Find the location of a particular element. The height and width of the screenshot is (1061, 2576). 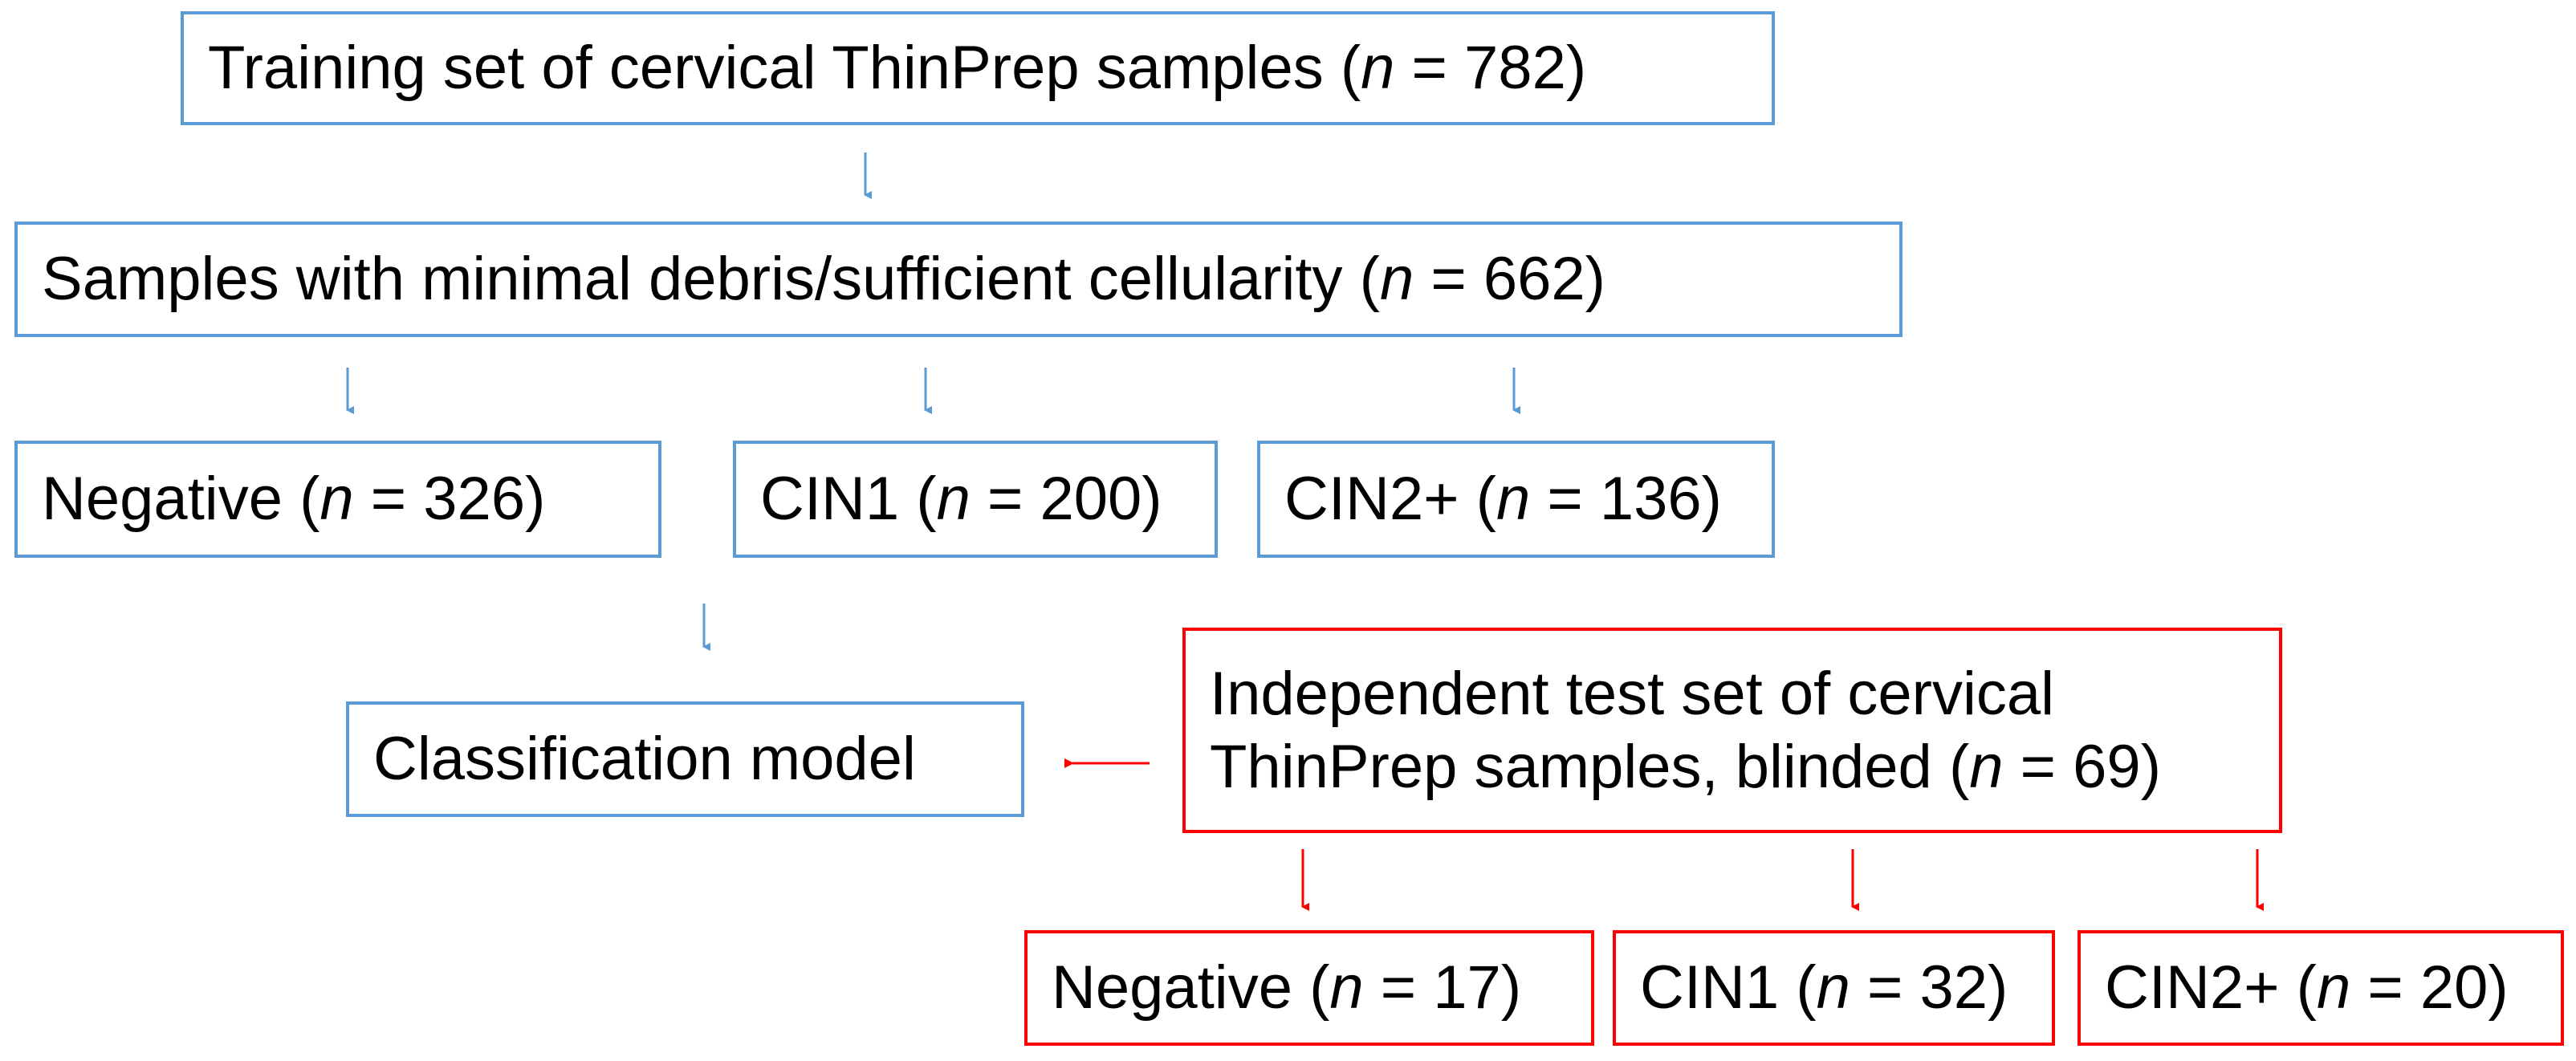

test-set-label-line1: Independent test set of cervical is located at coordinates (1632, 693).